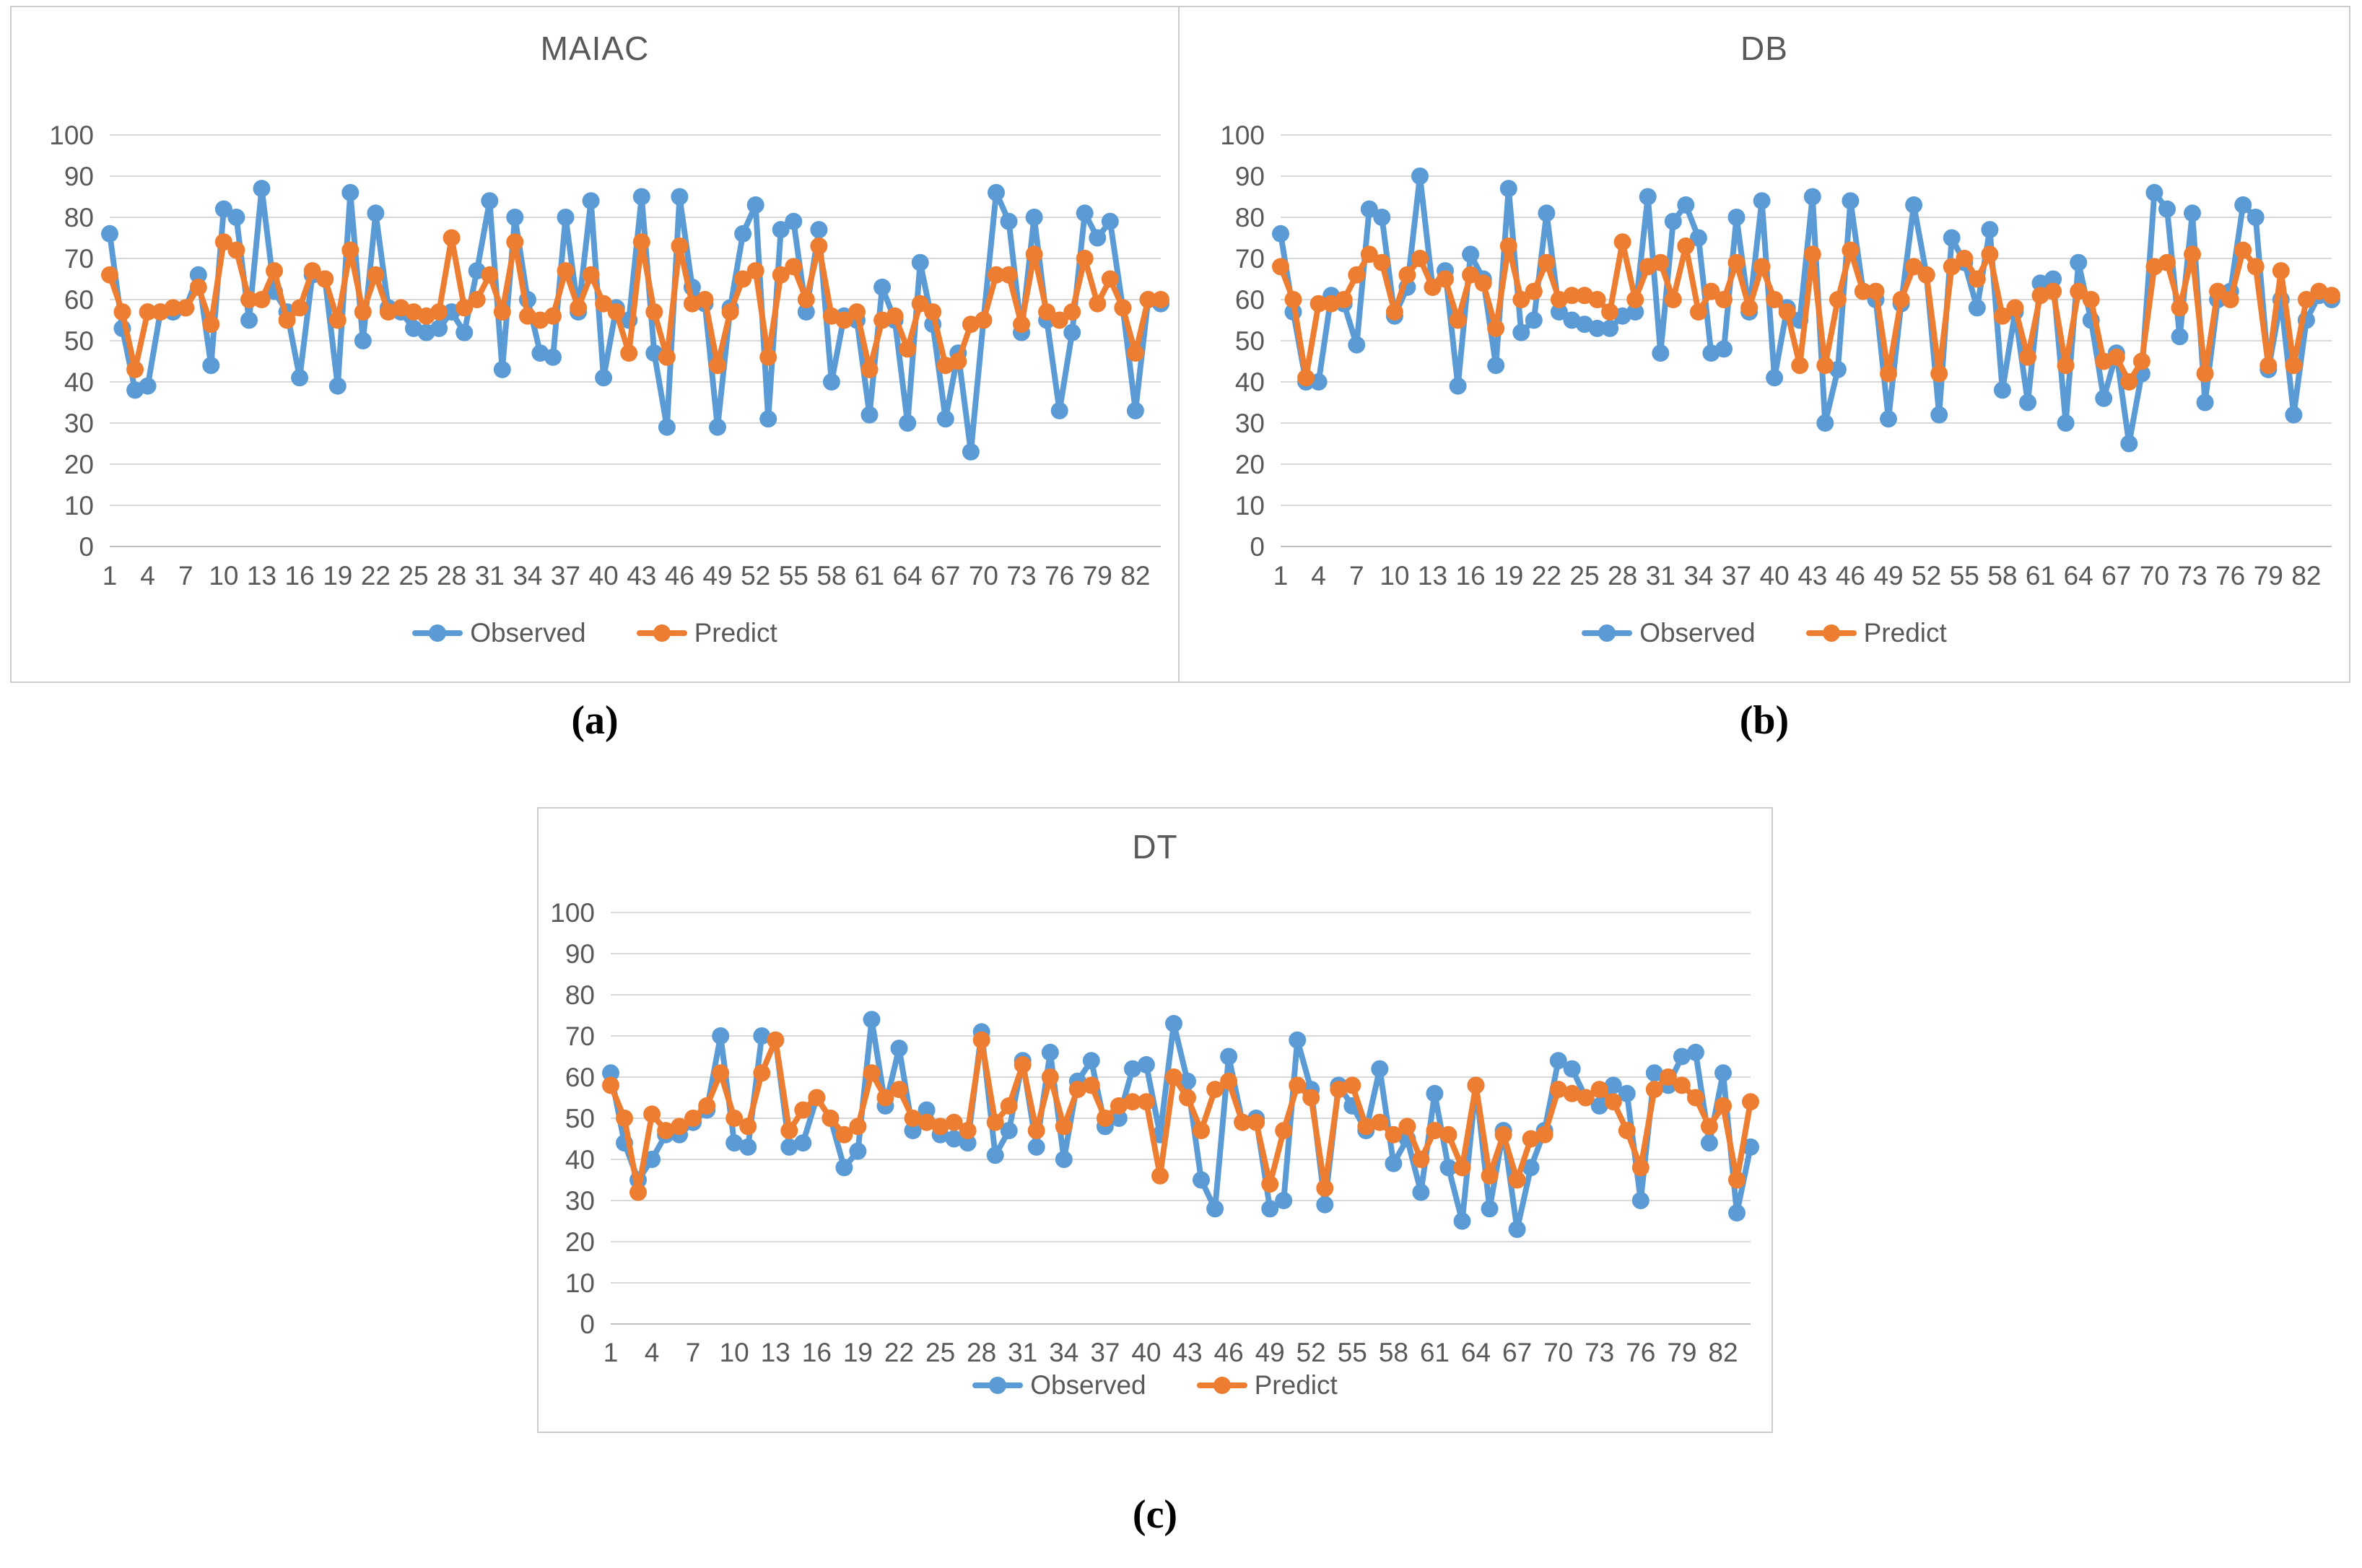 The image size is (2362, 1568). What do you see at coordinates (1698, 576) in the screenshot?
I see `svg-text: 34` at bounding box center [1698, 576].